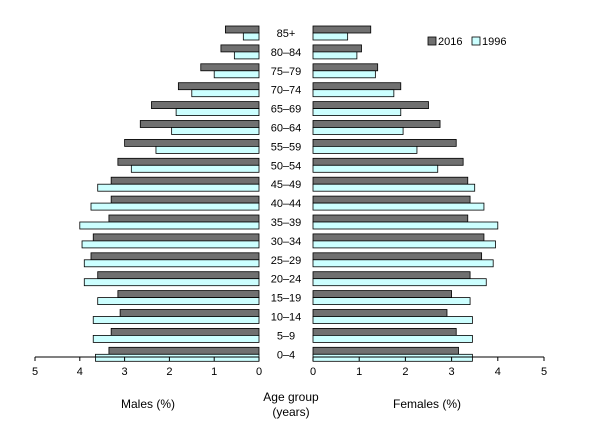 This screenshot has height=434, width=589. I want to click on female-tick-label-4: 4, so click(498, 372).